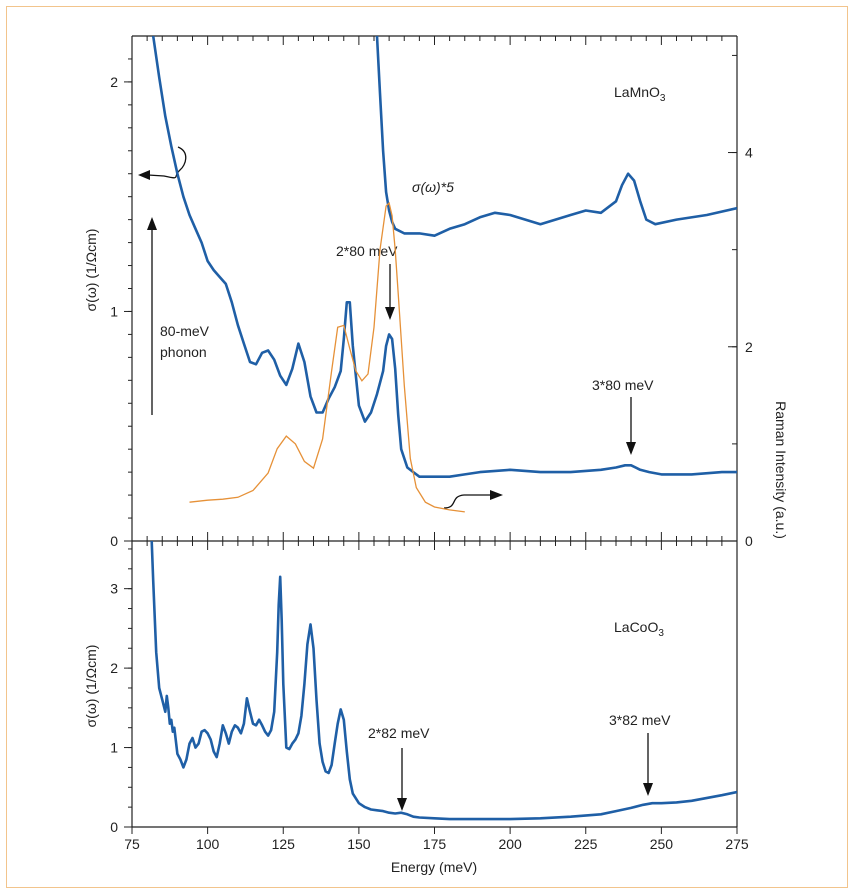 This screenshot has height=895, width=856. I want to click on left-axis-arrowhead, so click(144, 175).